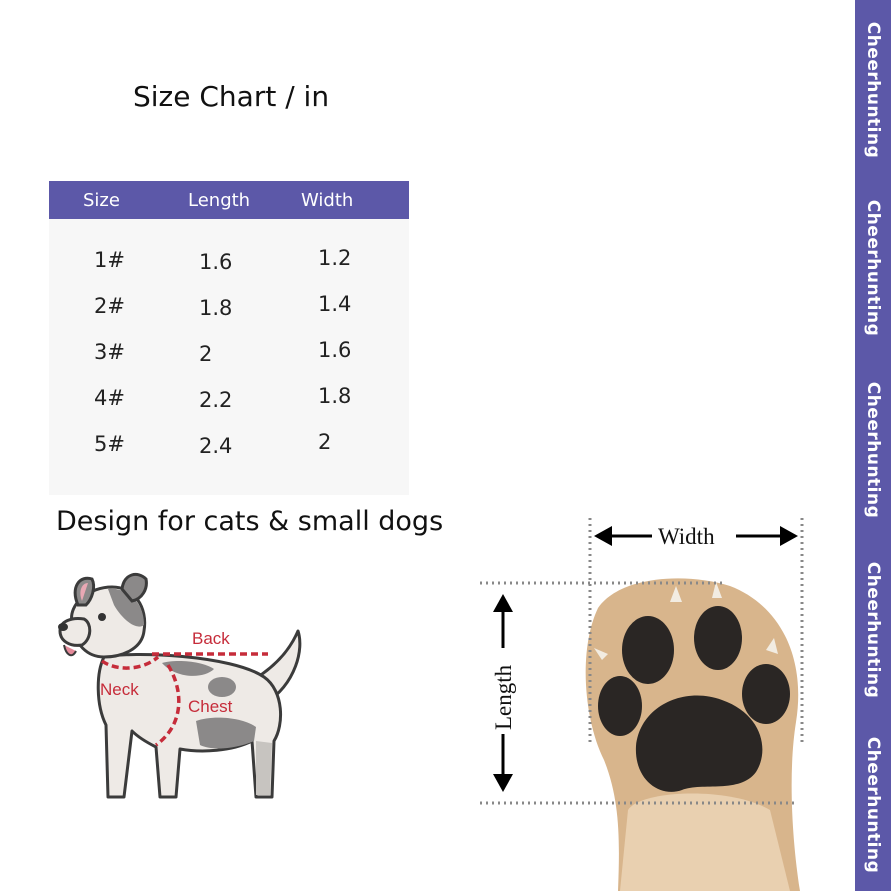 The width and height of the screenshot is (891, 891). I want to click on back-label: Back, so click(211, 638).